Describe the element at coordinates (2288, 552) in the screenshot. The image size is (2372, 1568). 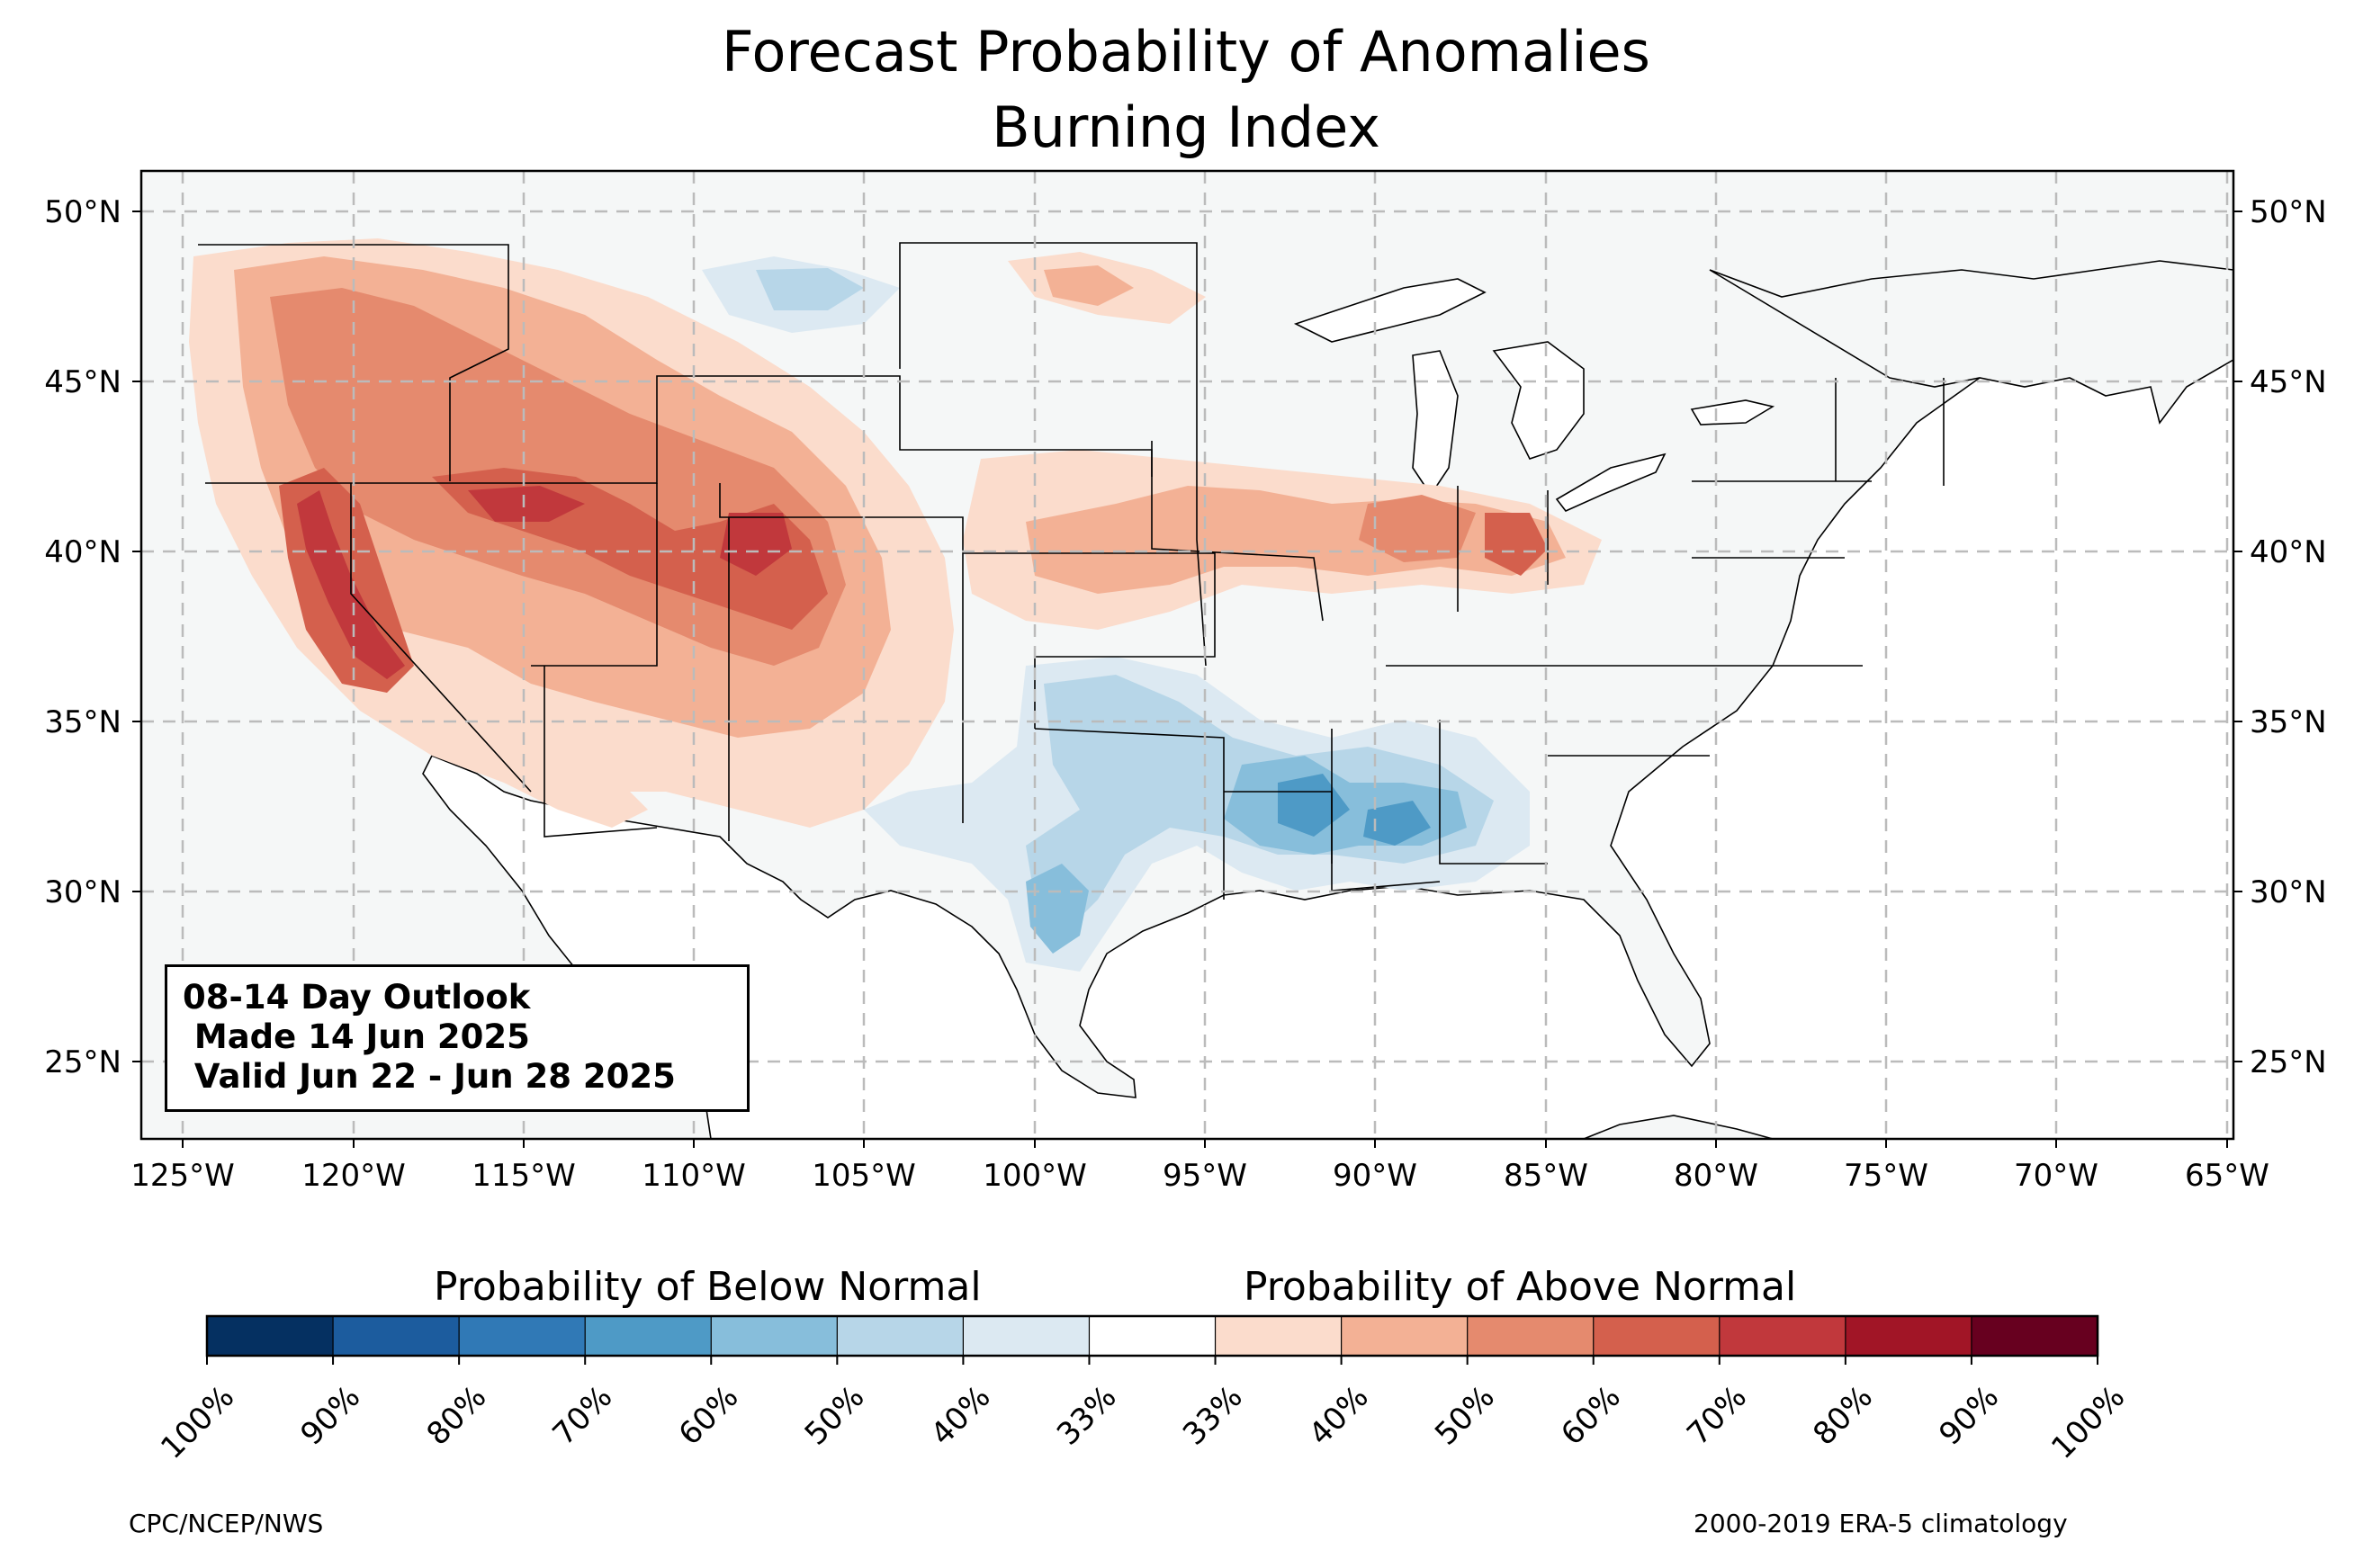
I see `lat-label-right: 40°N` at that location.